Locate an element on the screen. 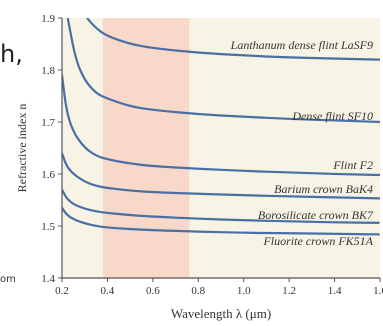 This screenshot has height=326, width=383. y-tick-label-3: 1.7 is located at coordinates (48, 123).